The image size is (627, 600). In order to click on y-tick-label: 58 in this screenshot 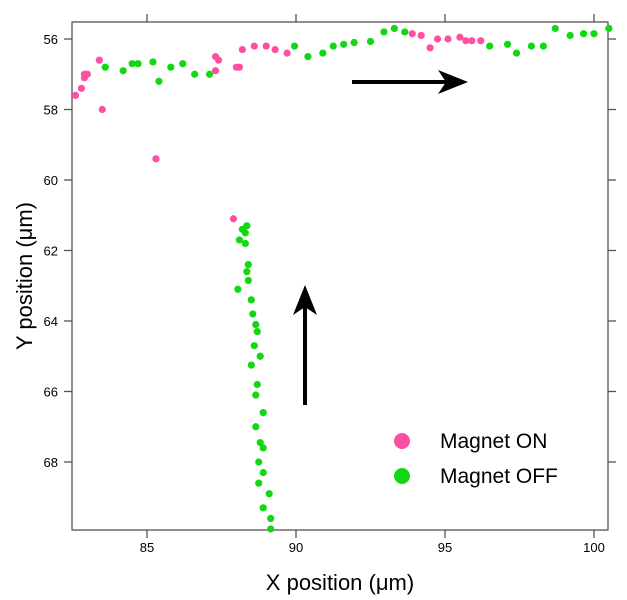, I will do `click(51, 110)`.